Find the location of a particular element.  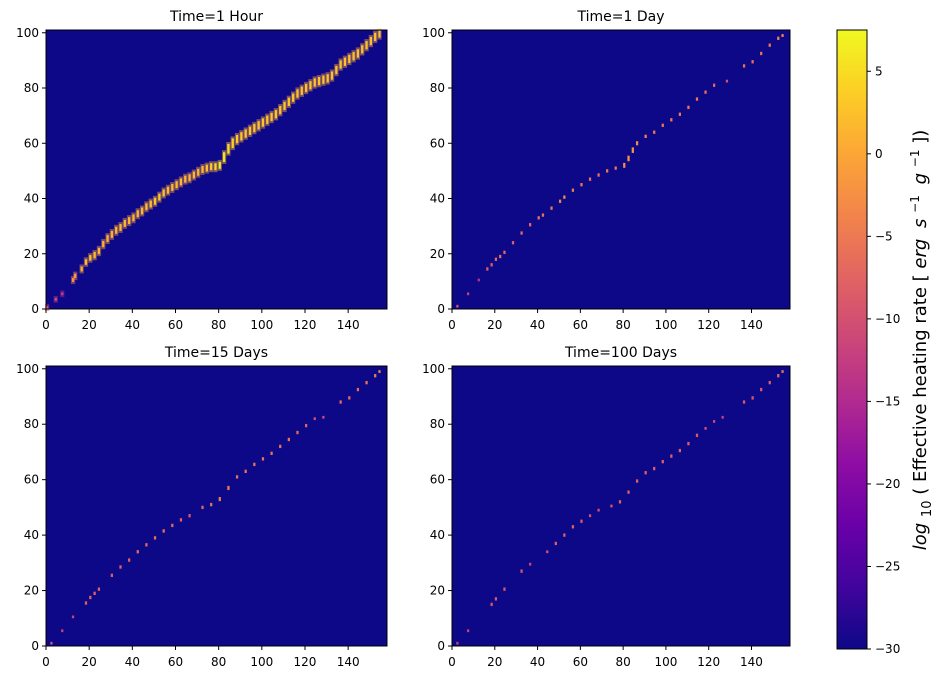

colorbar-label-suffix: ]) is located at coordinates (920, 137).